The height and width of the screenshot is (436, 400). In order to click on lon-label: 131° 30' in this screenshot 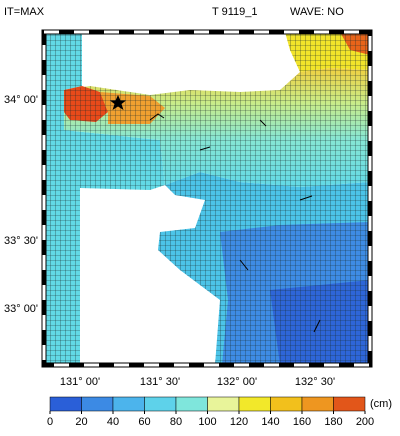, I will do `click(160, 382)`.